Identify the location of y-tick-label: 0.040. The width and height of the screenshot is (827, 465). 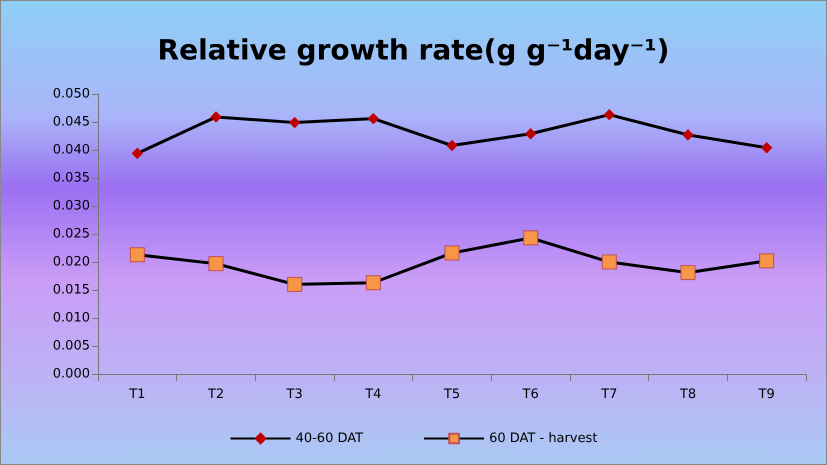
(71, 150).